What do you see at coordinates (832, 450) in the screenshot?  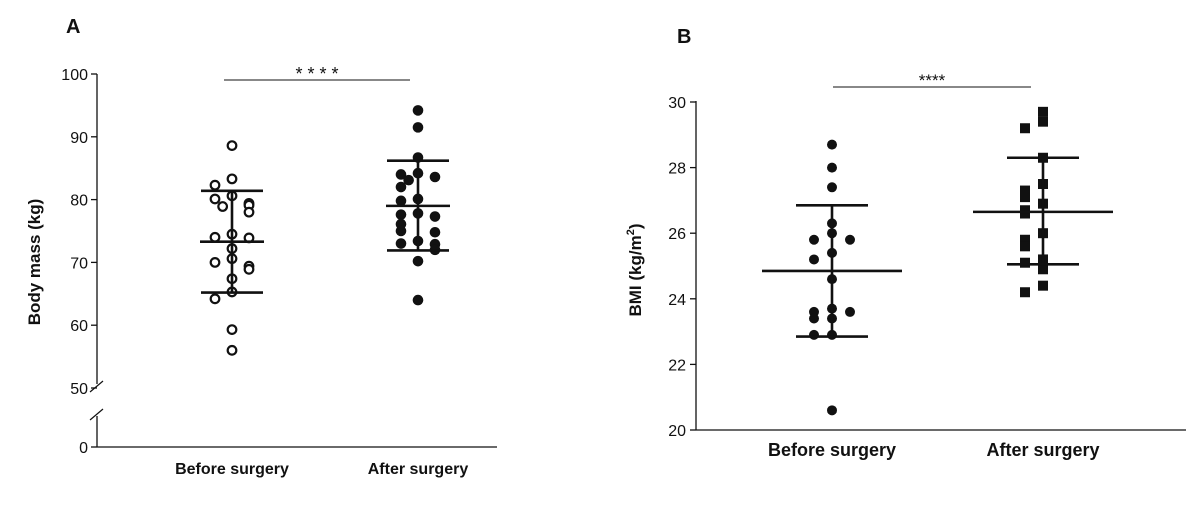 I see `panel-b-x-category-label: Before surgery` at bounding box center [832, 450].